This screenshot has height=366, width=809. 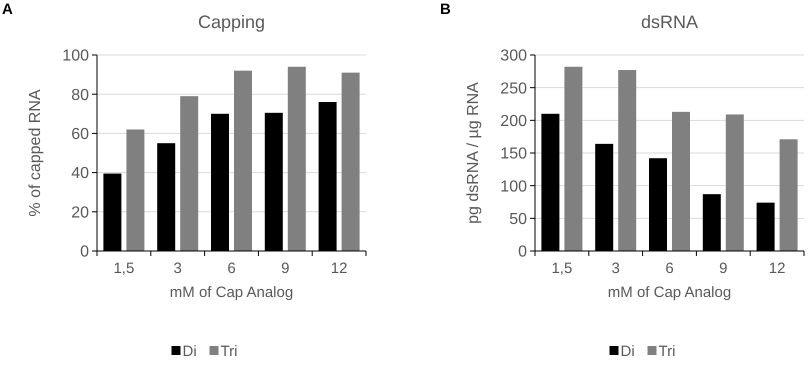 What do you see at coordinates (514, 154) in the screenshot?
I see `y-tick-label: 150` at bounding box center [514, 154].